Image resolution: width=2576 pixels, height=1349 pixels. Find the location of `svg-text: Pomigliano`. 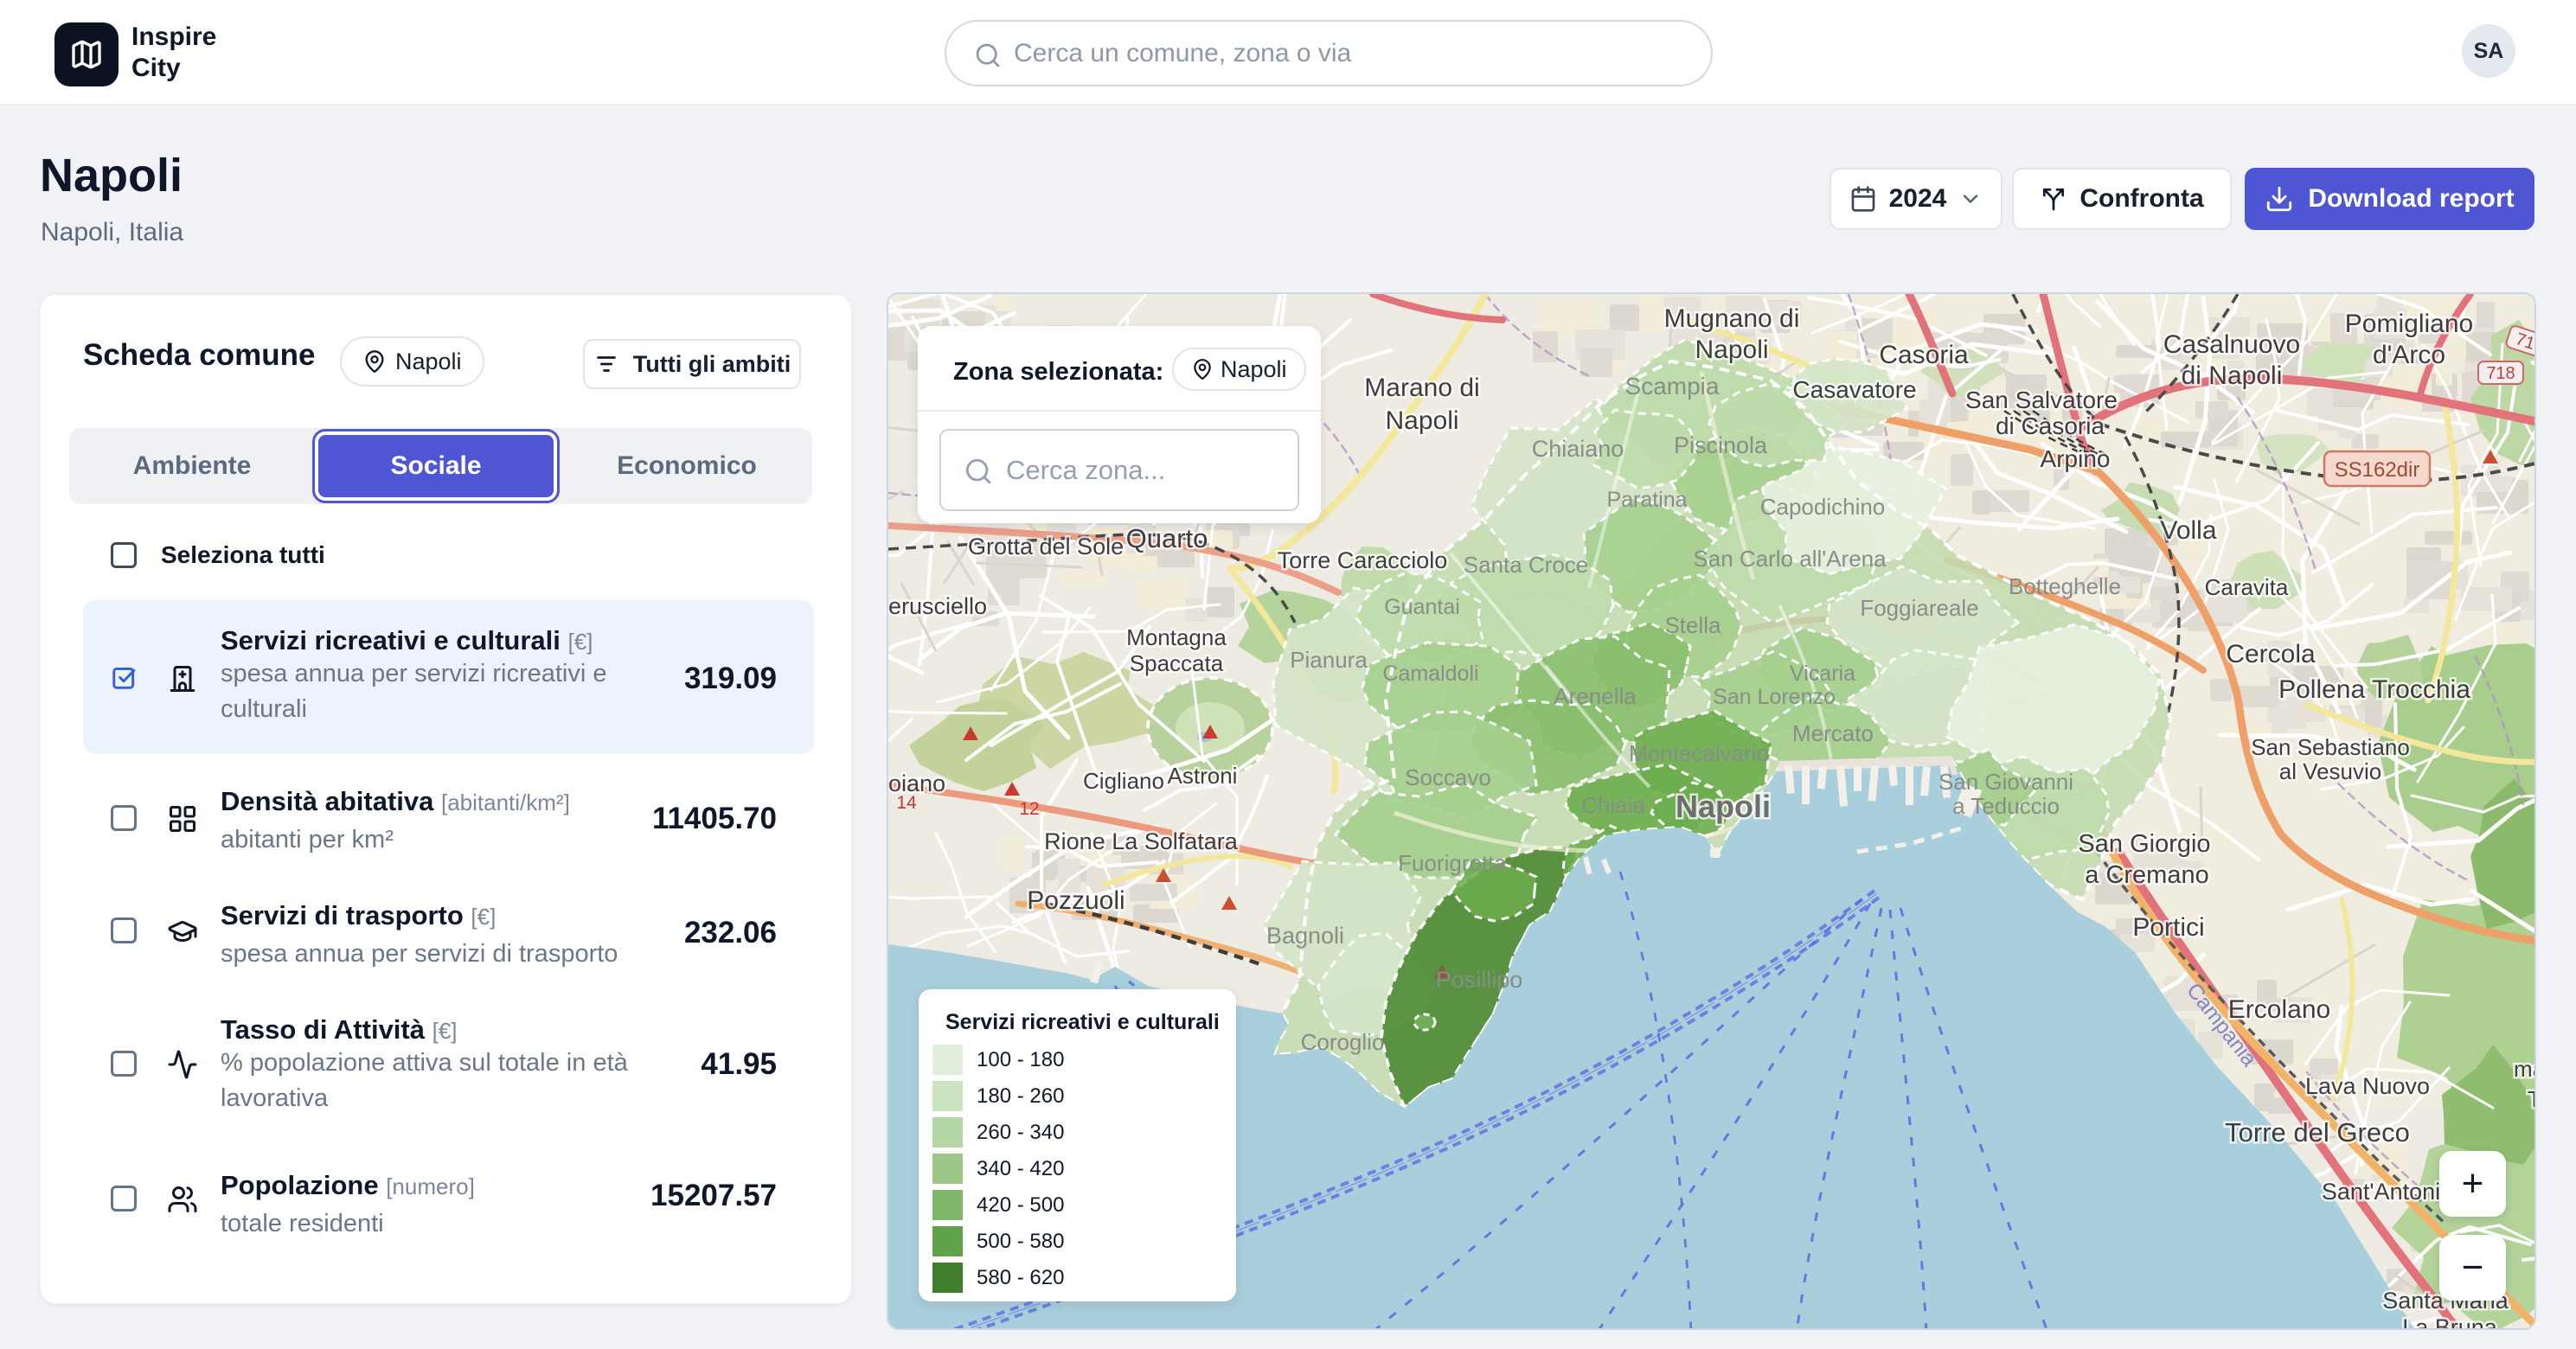

svg-text: Pomigliano is located at coordinates (2409, 324).